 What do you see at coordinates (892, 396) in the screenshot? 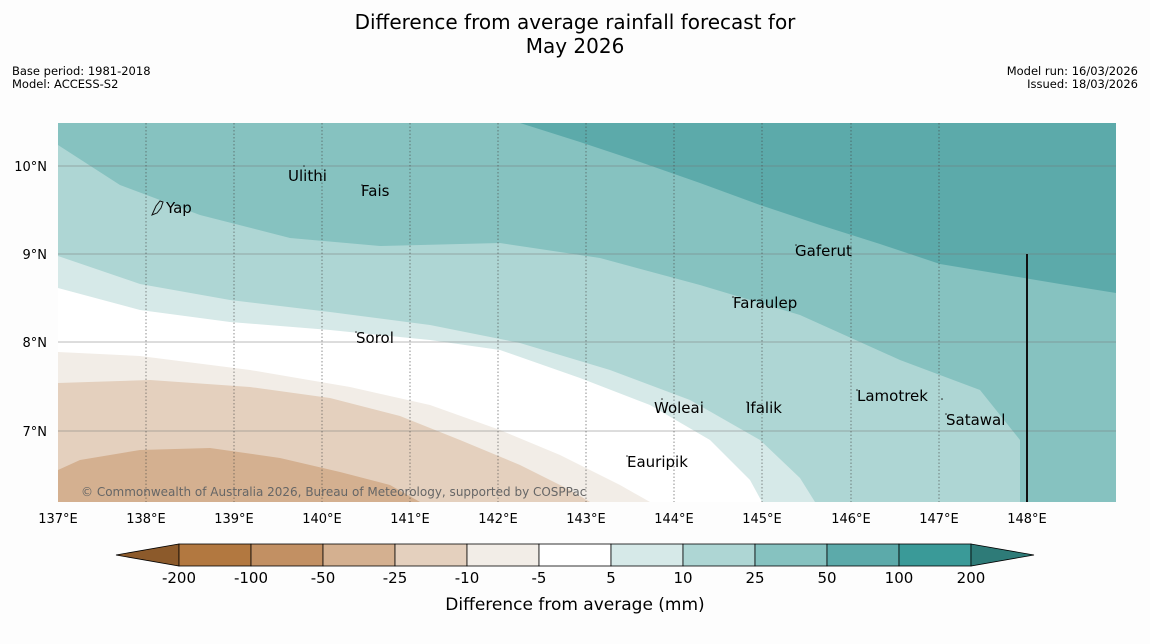
I see `place-lamotrek: Lamotrek` at bounding box center [892, 396].